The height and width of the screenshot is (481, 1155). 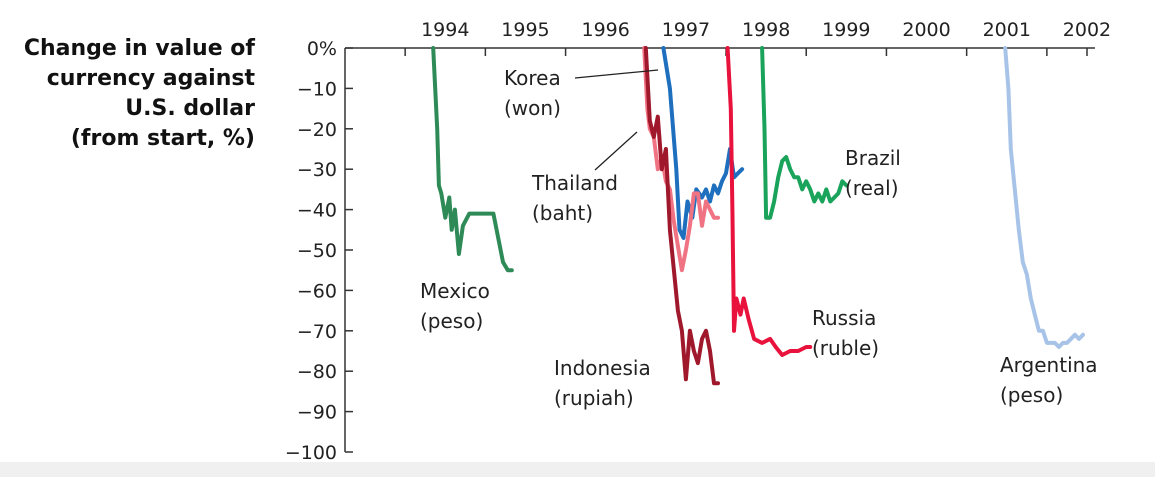 I want to click on y-tick-label: −60, so click(x=317, y=291).